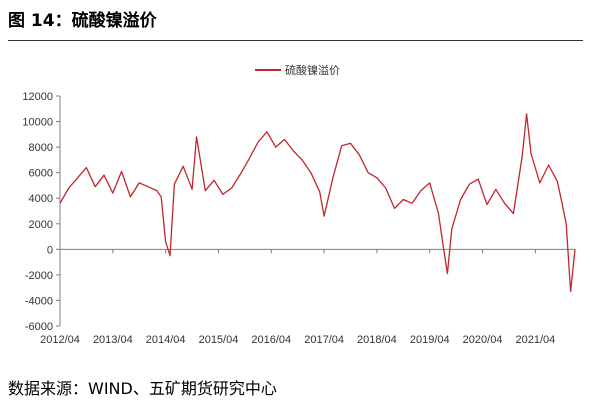  Describe the element at coordinates (41, 199) in the screenshot. I see `y-tick-label: 4000` at that location.